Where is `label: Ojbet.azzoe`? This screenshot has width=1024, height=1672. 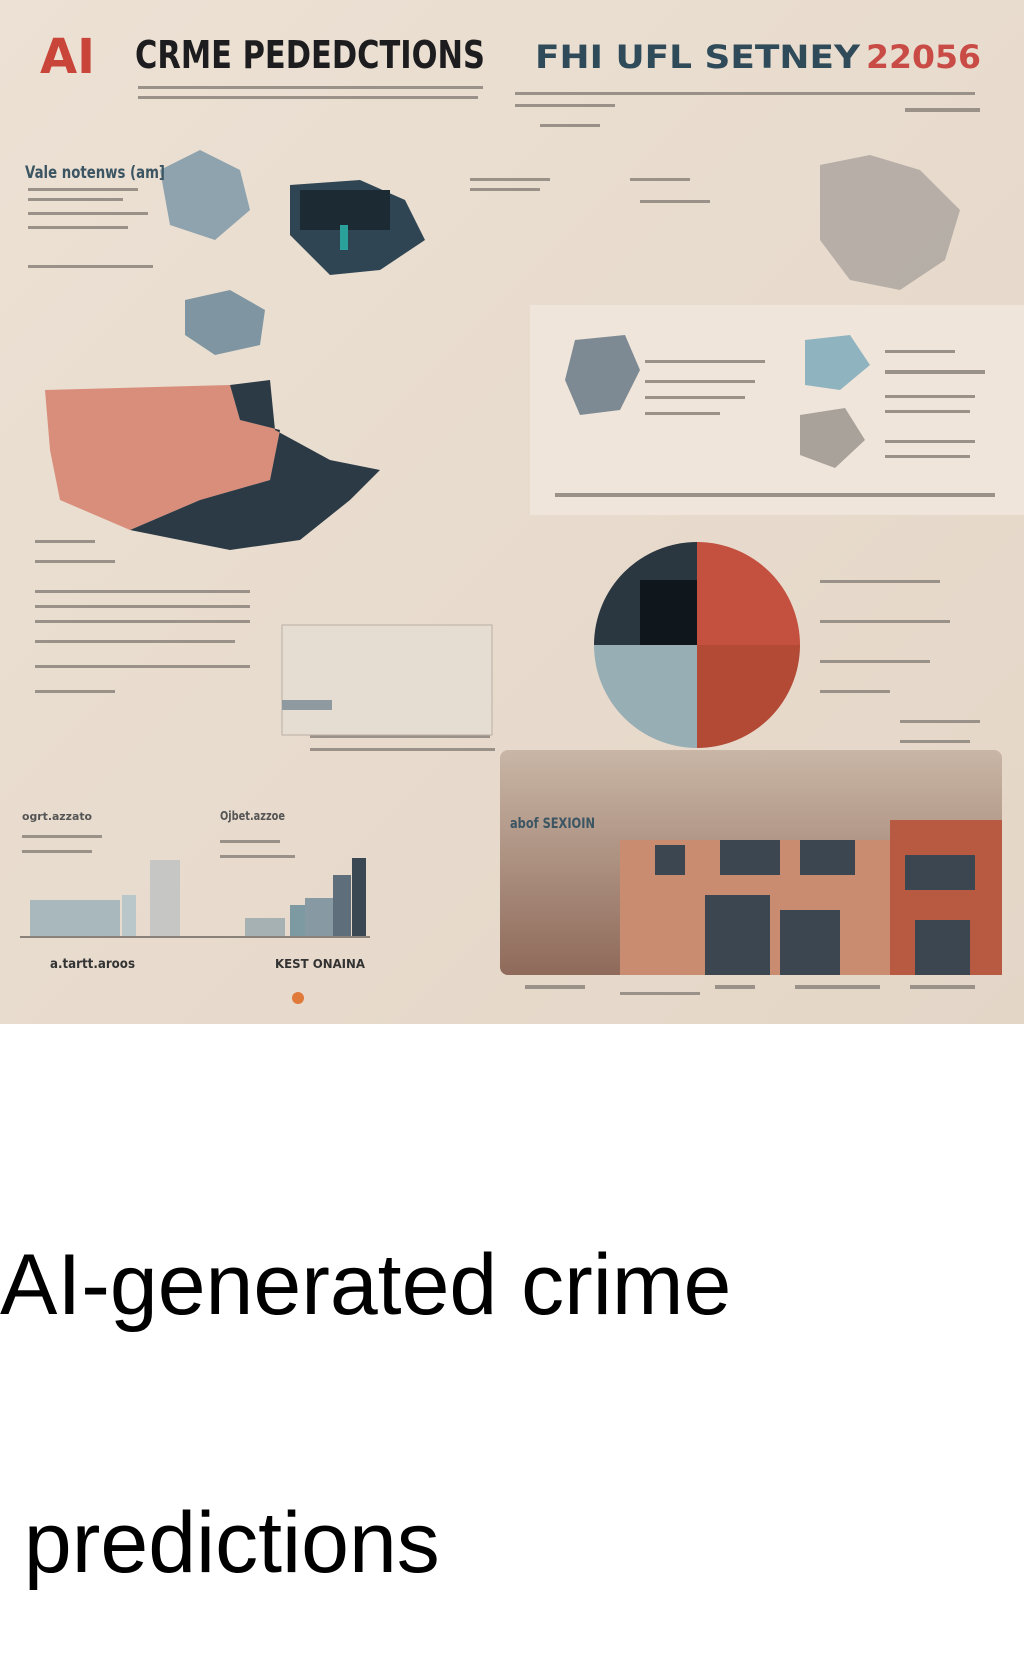
label: Ojbet.azzoe is located at coordinates (252, 816).